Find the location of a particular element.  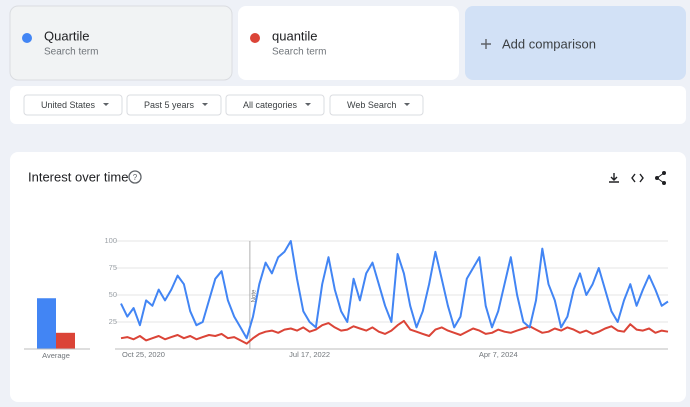

add-comparison is located at coordinates (575, 43).